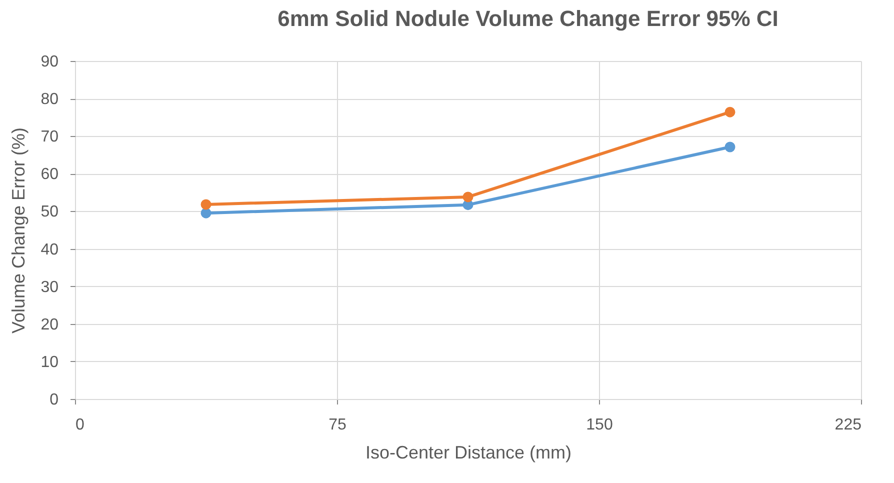  What do you see at coordinates (49, 249) in the screenshot?
I see `y-tick-label: 40` at bounding box center [49, 249].